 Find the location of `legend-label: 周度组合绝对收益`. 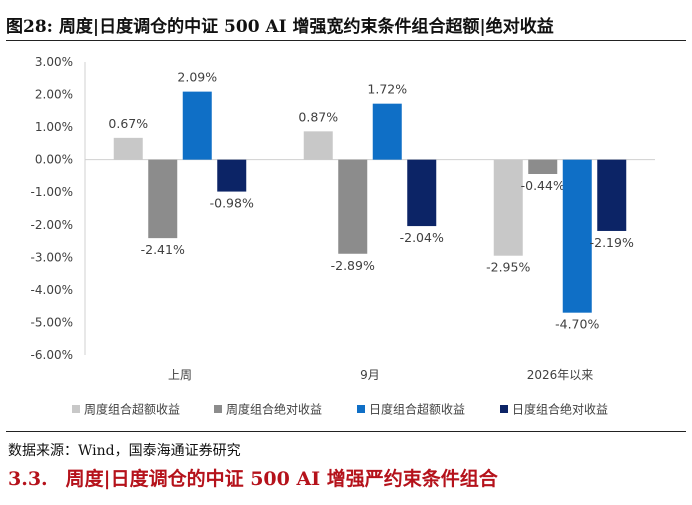

legend-label: 周度组合绝对收益 is located at coordinates (274, 409).